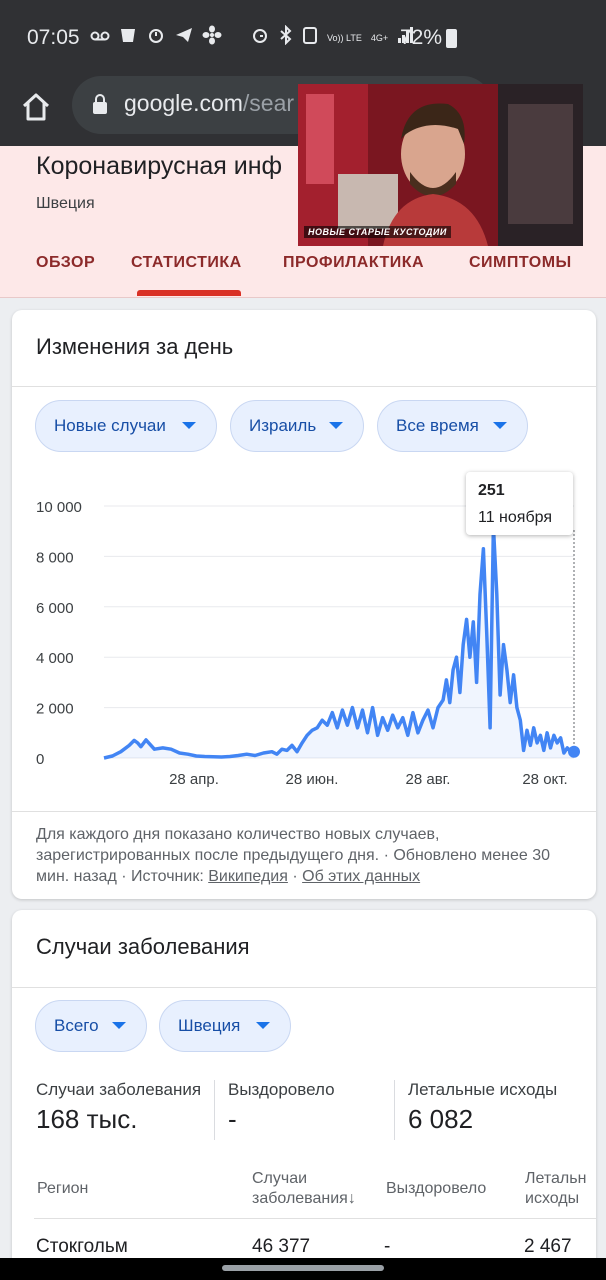  I want to click on tooltip-value: 251, so click(491, 490).